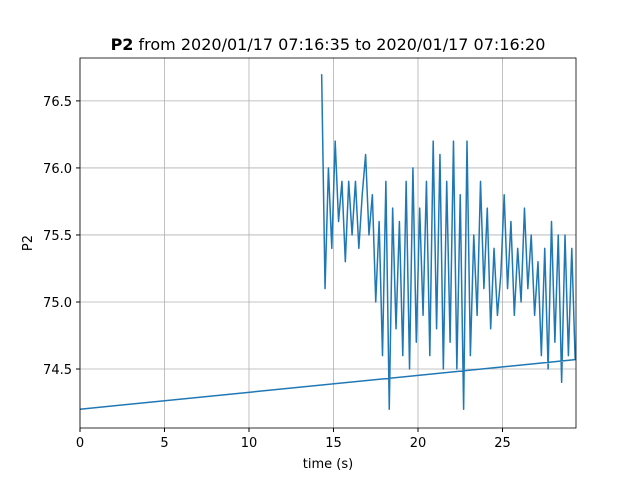 This screenshot has height=484, width=640. I want to click on x-tick-label: 10, so click(249, 443).